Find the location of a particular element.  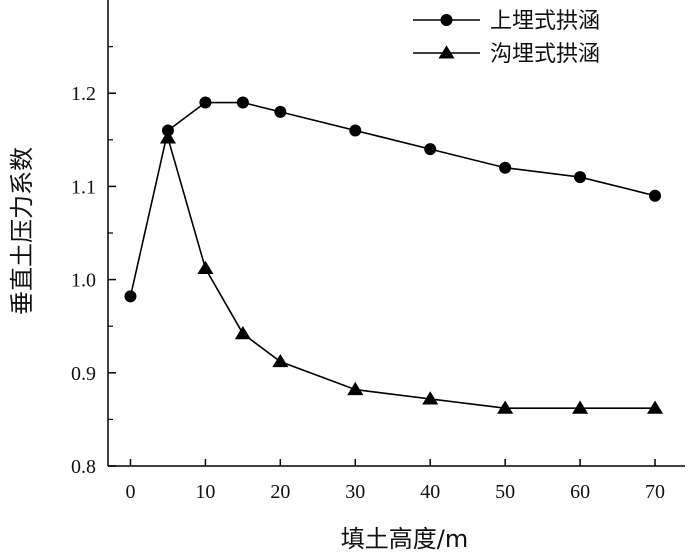

legend-item-1: 沟埋式拱涵 is located at coordinates (506, 54).